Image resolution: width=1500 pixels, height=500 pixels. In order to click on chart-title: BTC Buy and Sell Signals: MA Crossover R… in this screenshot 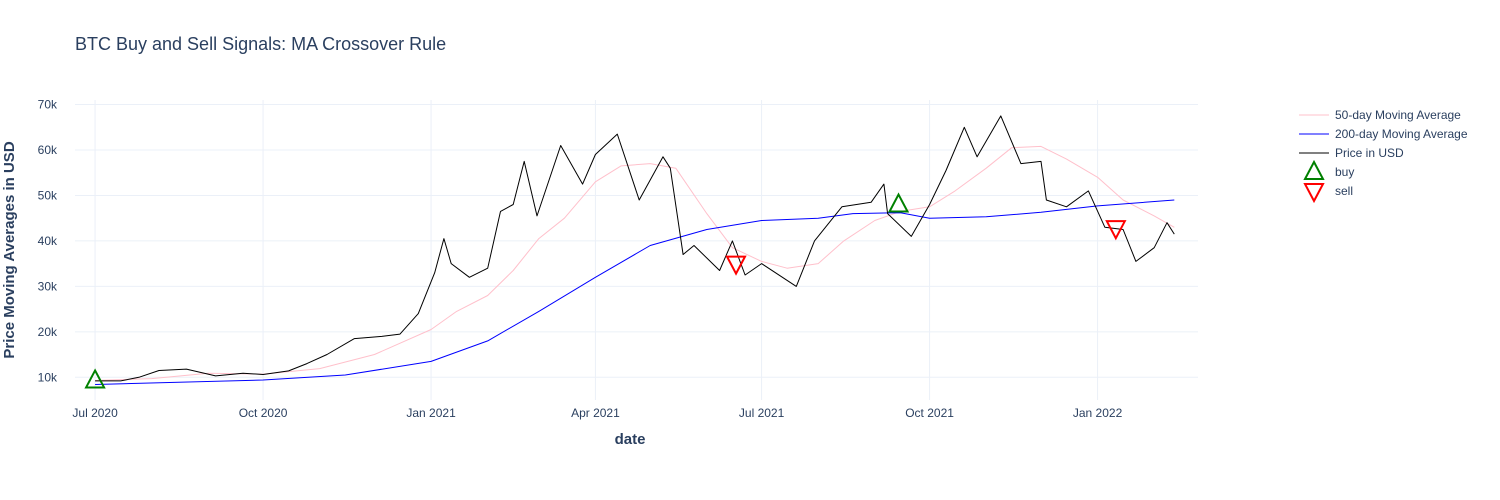, I will do `click(260, 44)`.